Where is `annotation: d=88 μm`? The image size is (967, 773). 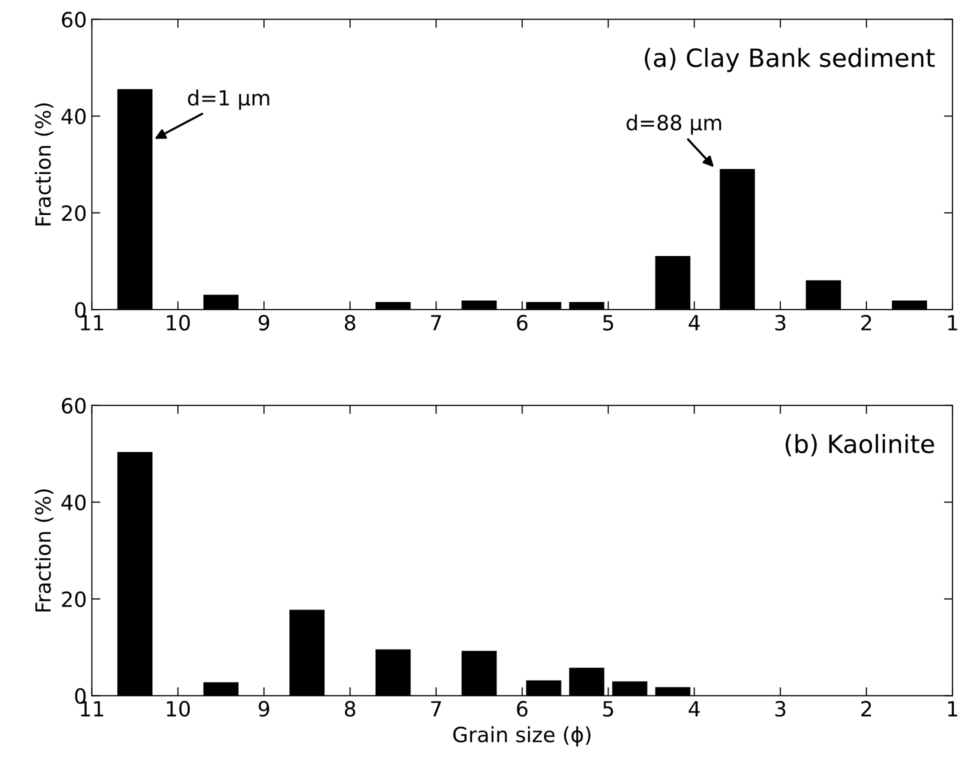 annotation: d=88 μm is located at coordinates (674, 124).